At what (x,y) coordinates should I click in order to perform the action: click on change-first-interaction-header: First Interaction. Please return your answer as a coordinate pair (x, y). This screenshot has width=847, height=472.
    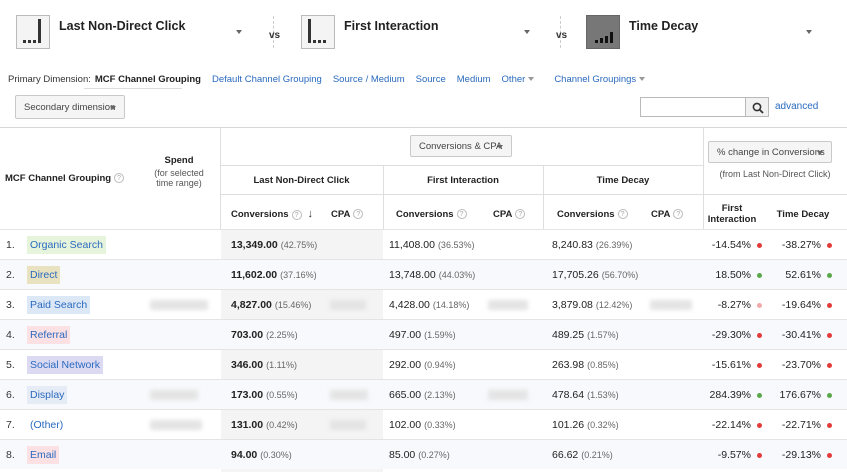
    Looking at the image, I should click on (732, 214).